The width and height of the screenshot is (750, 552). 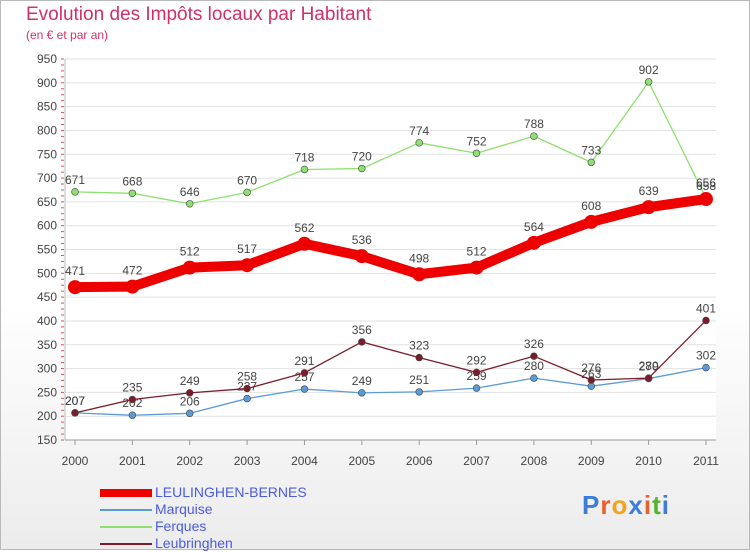 I want to click on data-label: 251, so click(x=419, y=380).